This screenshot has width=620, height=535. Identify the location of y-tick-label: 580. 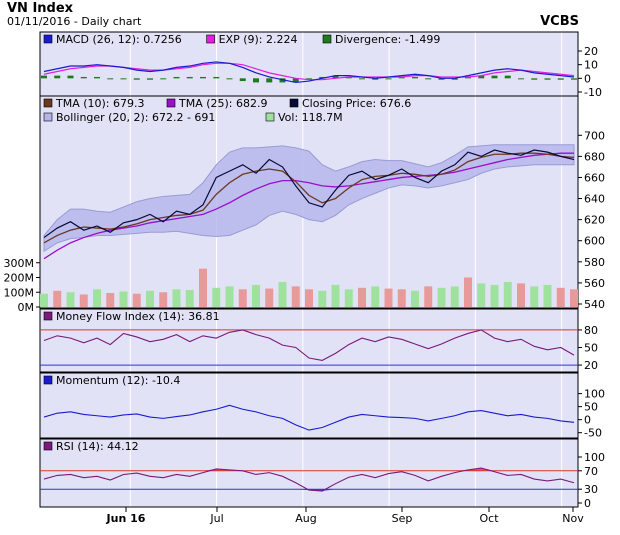
(594, 262).